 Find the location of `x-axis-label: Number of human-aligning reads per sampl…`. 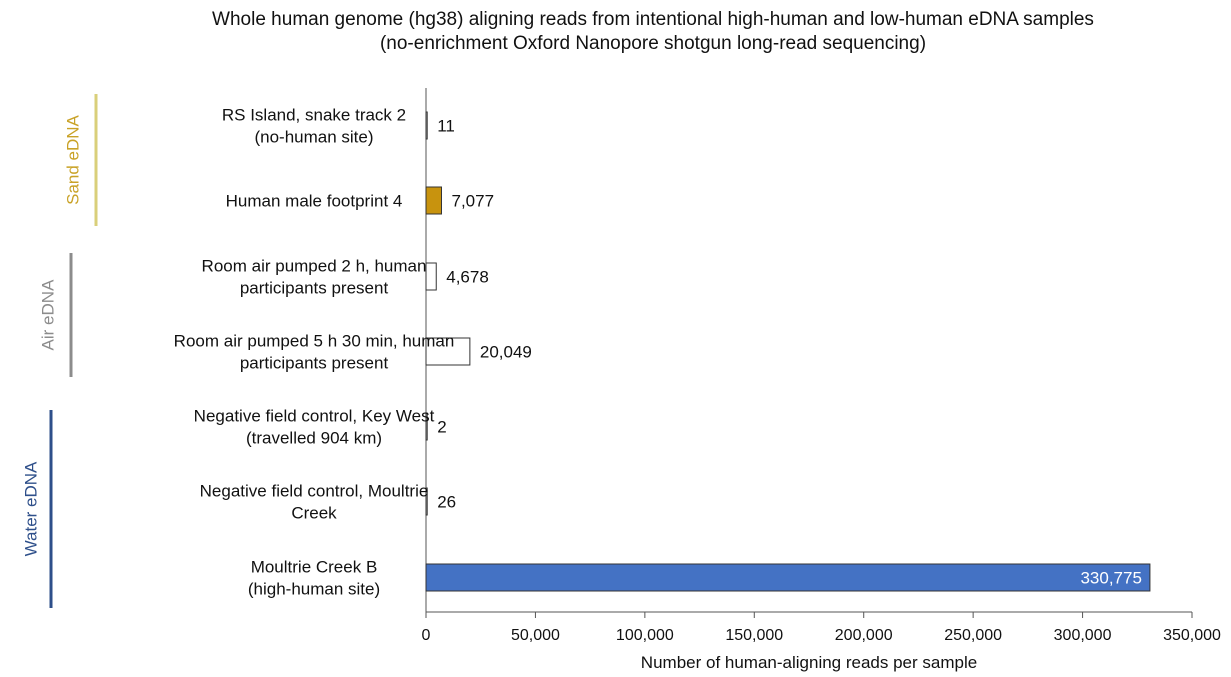

x-axis-label: Number of human-aligning reads per sampl… is located at coordinates (809, 662).